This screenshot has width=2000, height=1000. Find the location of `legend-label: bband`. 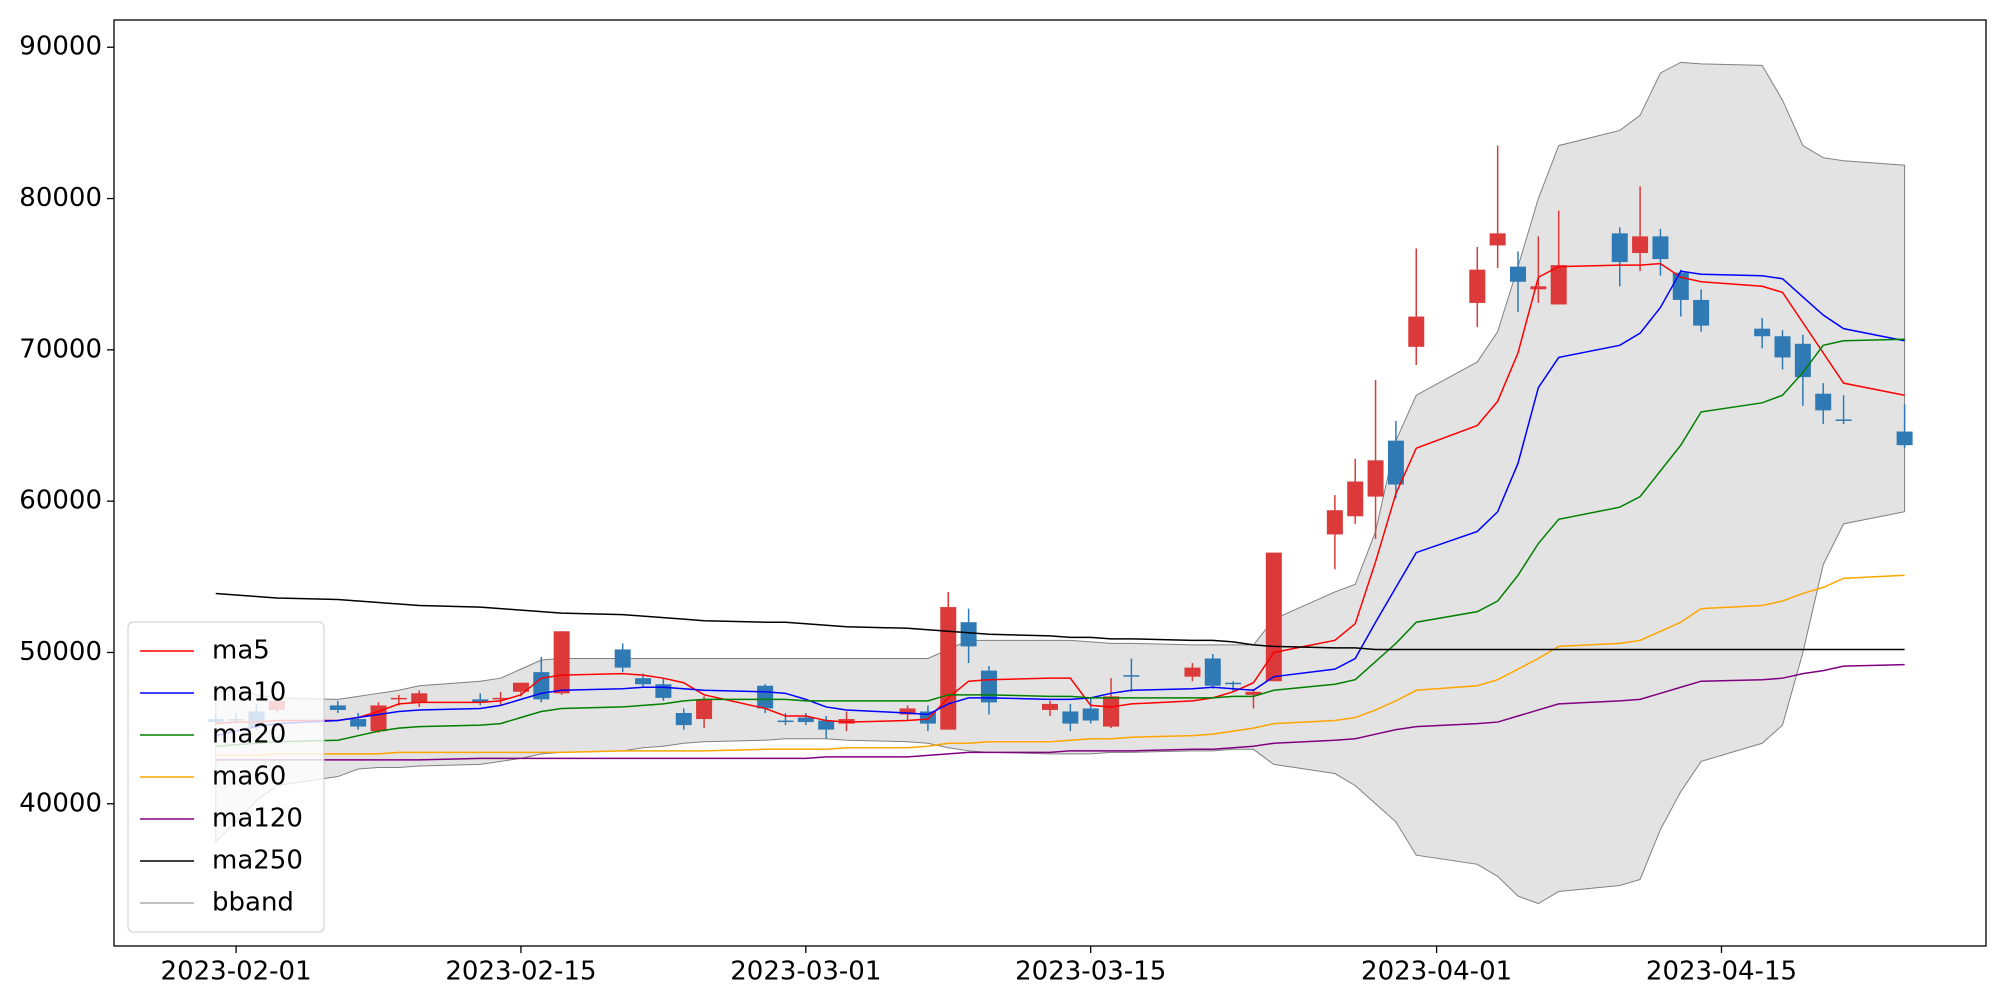

legend-label: bband is located at coordinates (253, 903).